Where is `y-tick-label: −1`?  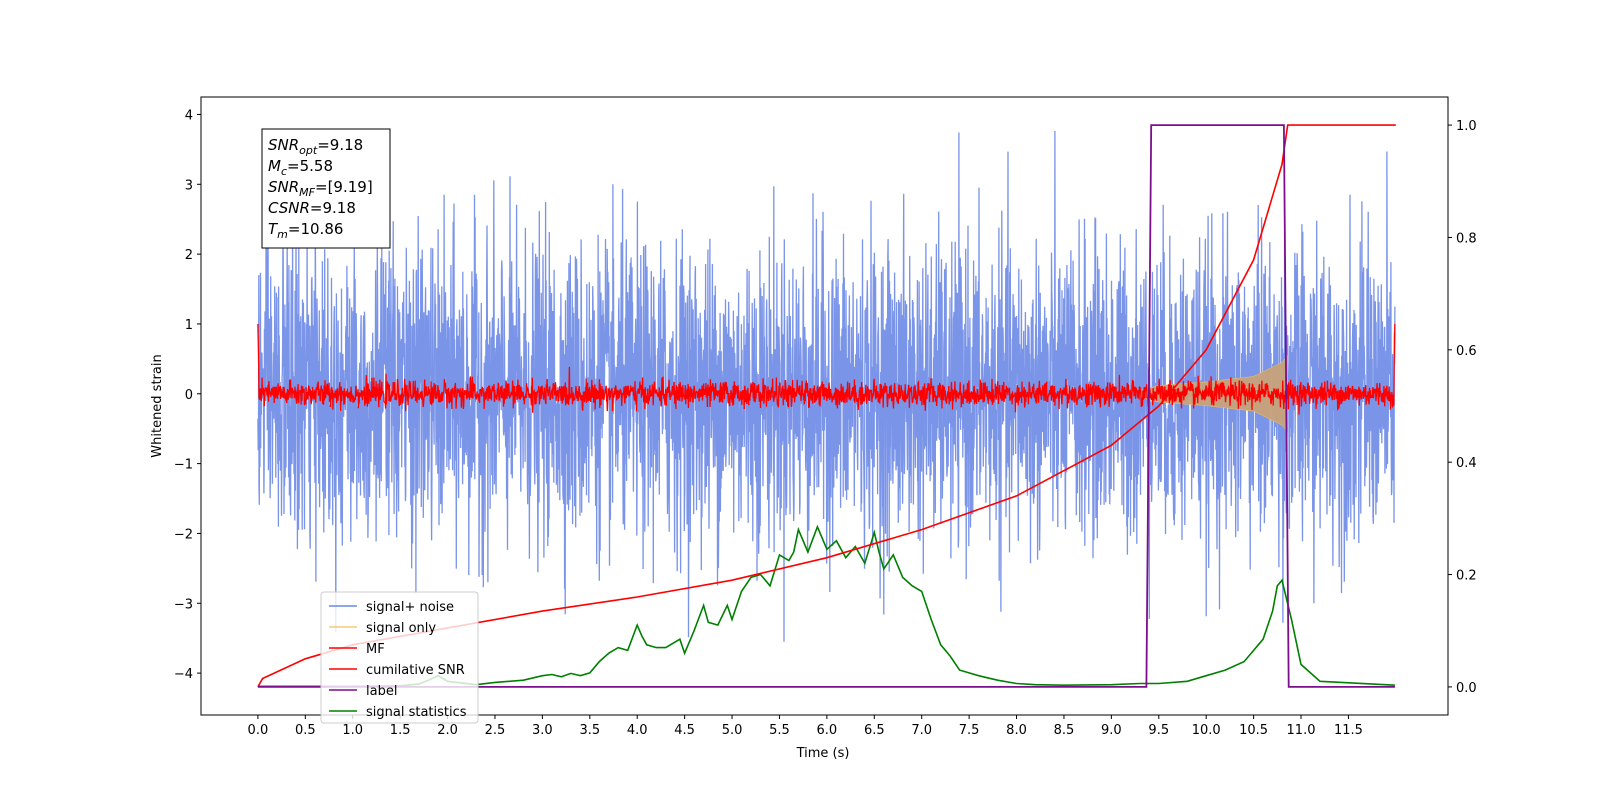
y-tick-label: −1 is located at coordinates (183, 465).